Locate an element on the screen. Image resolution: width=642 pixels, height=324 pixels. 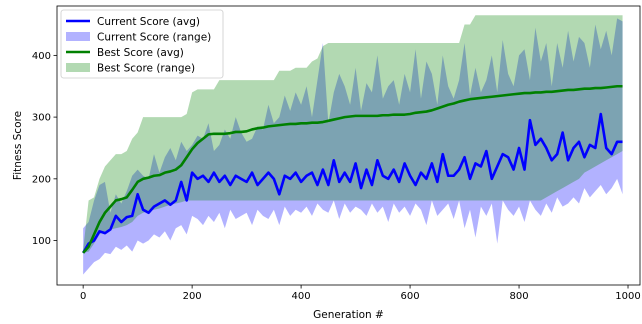
x-axis: 0 200 400 600 800 1000 is located at coordinates (360, 293).